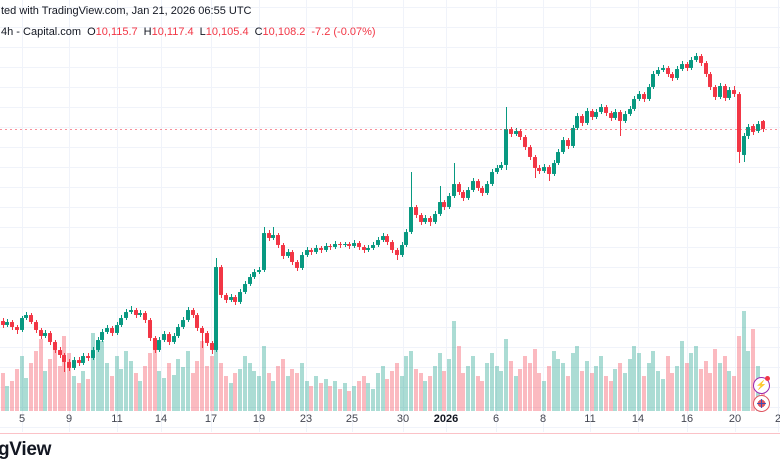 This screenshot has height=470, width=780. What do you see at coordinates (496, 419) in the screenshot?
I see `x-axis-label: 6` at bounding box center [496, 419].